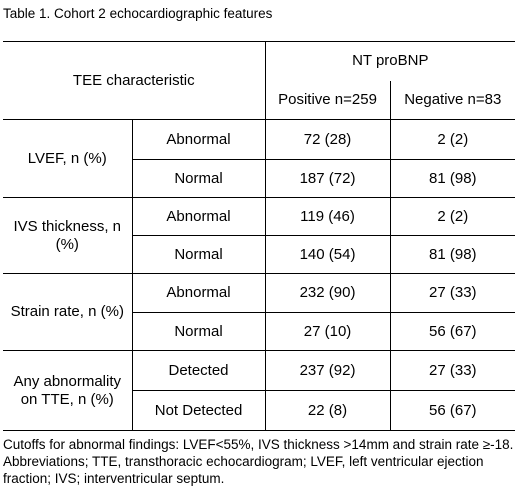 The image size is (520, 500). I want to click on group-label: Strain rate, n (%), so click(68, 312).